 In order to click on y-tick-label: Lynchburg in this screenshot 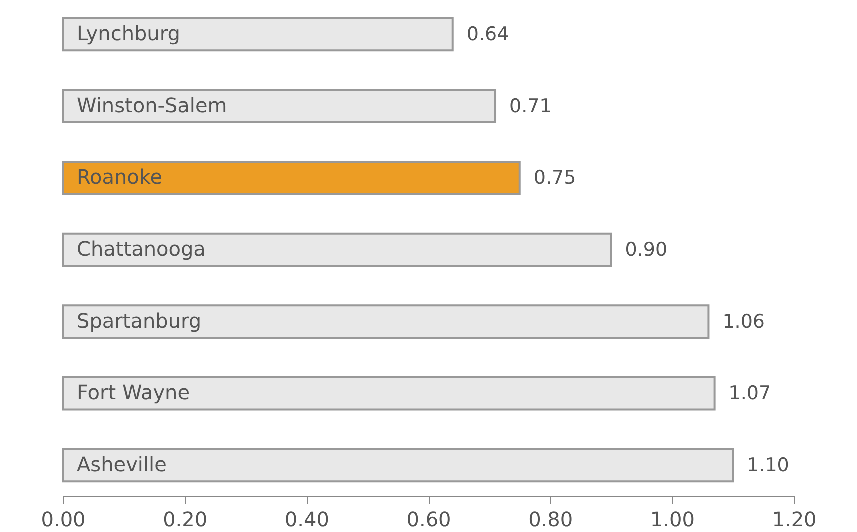, I will do `click(128, 34)`.